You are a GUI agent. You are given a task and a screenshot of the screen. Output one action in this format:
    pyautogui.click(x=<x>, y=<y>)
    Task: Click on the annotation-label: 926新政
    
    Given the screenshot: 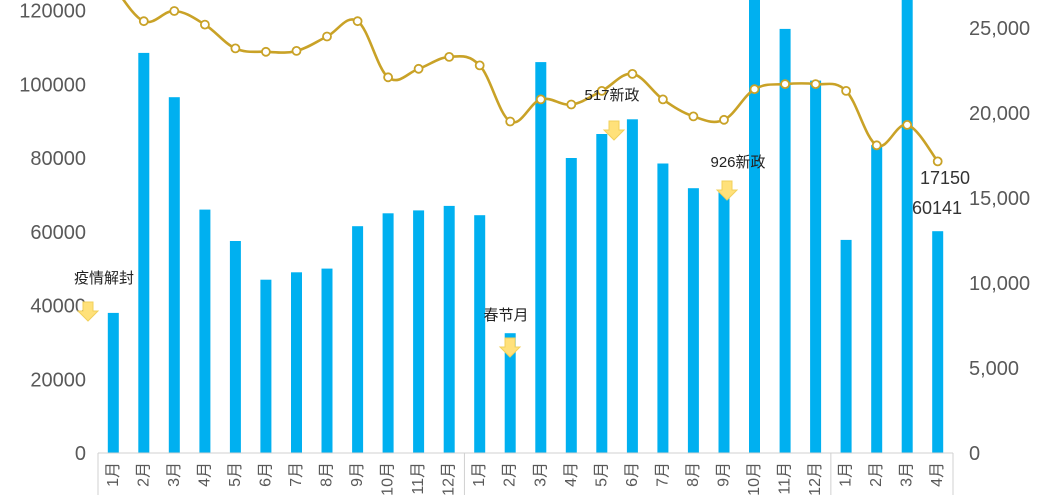 What is the action you would take?
    pyautogui.click(x=737, y=162)
    